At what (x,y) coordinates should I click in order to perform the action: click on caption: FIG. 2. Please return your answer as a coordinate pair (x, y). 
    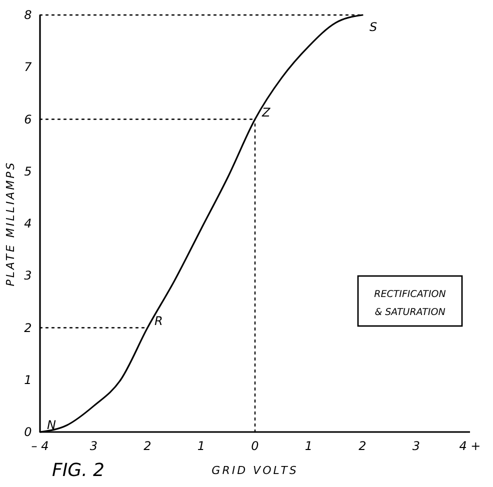
    Looking at the image, I should click on (78, 470).